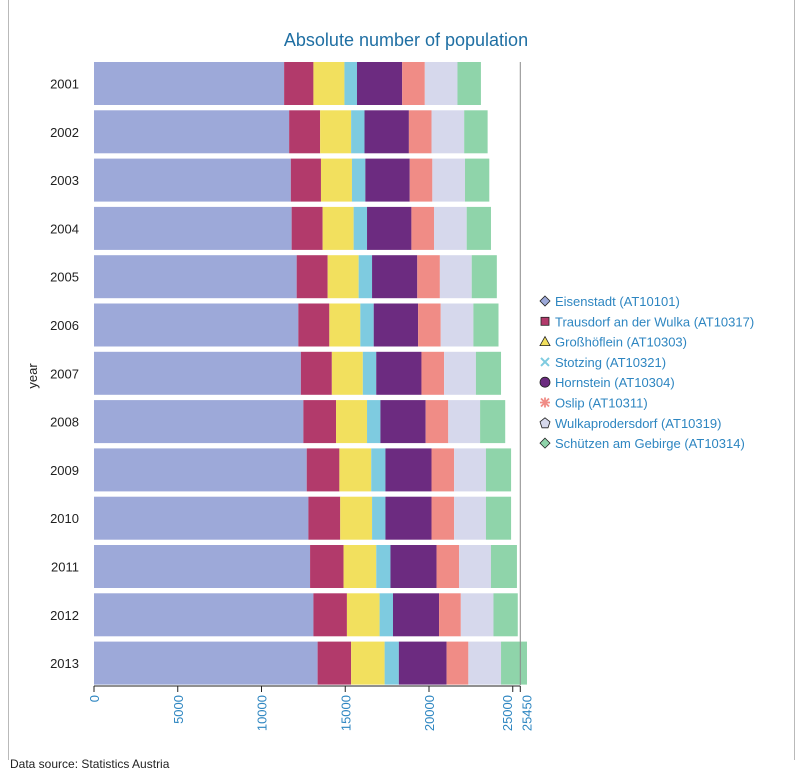 The width and height of the screenshot is (796, 771). Describe the element at coordinates (638, 423) in the screenshot. I see `legend-label: Wulkaprodersdorf (AT10319)` at that location.